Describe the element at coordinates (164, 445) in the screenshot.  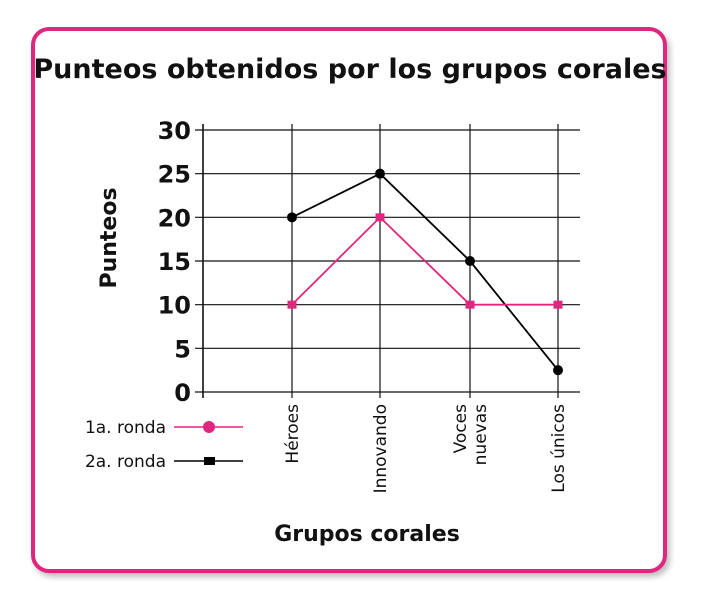
I see `legend: 1a. ronda 2a. ronda` at that location.